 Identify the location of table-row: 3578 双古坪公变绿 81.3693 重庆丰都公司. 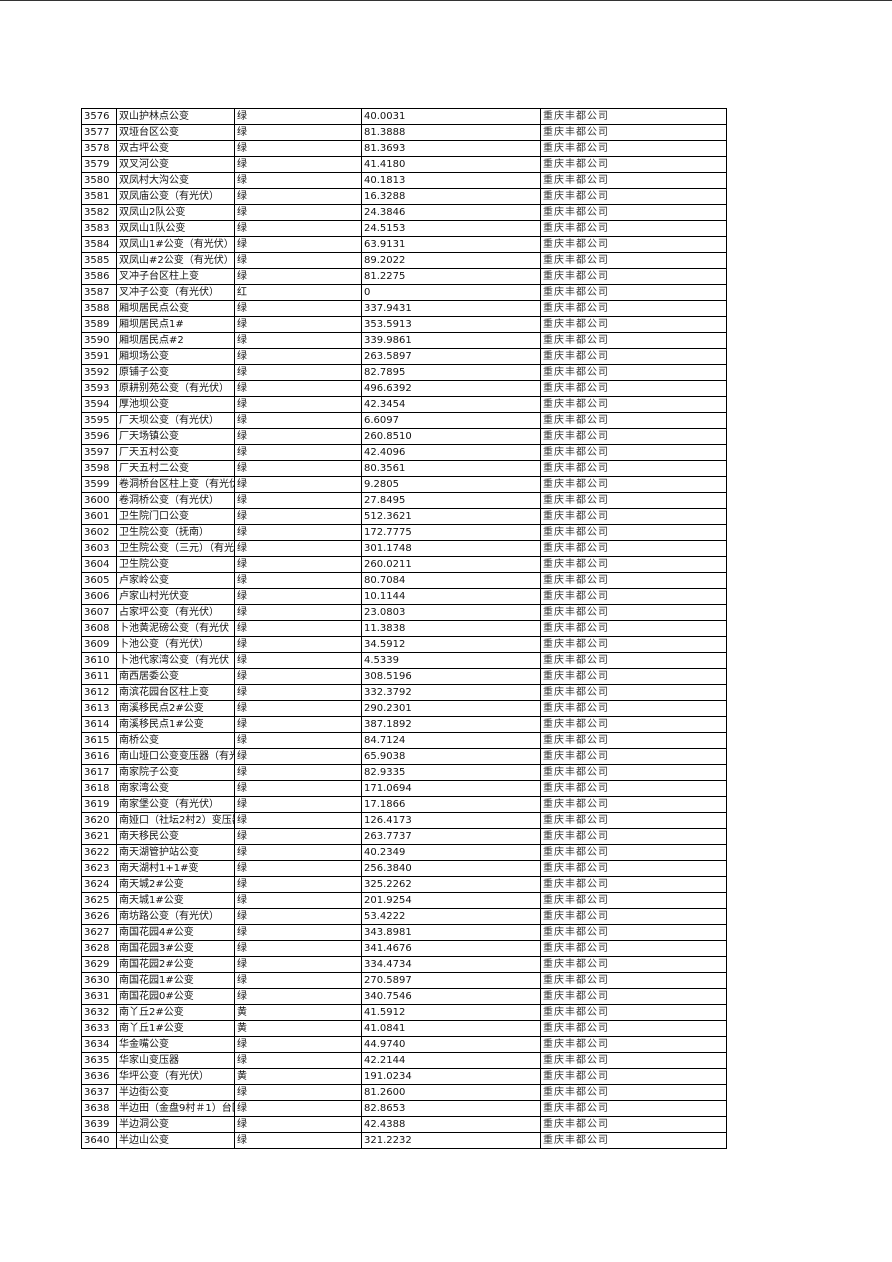
(404, 148).